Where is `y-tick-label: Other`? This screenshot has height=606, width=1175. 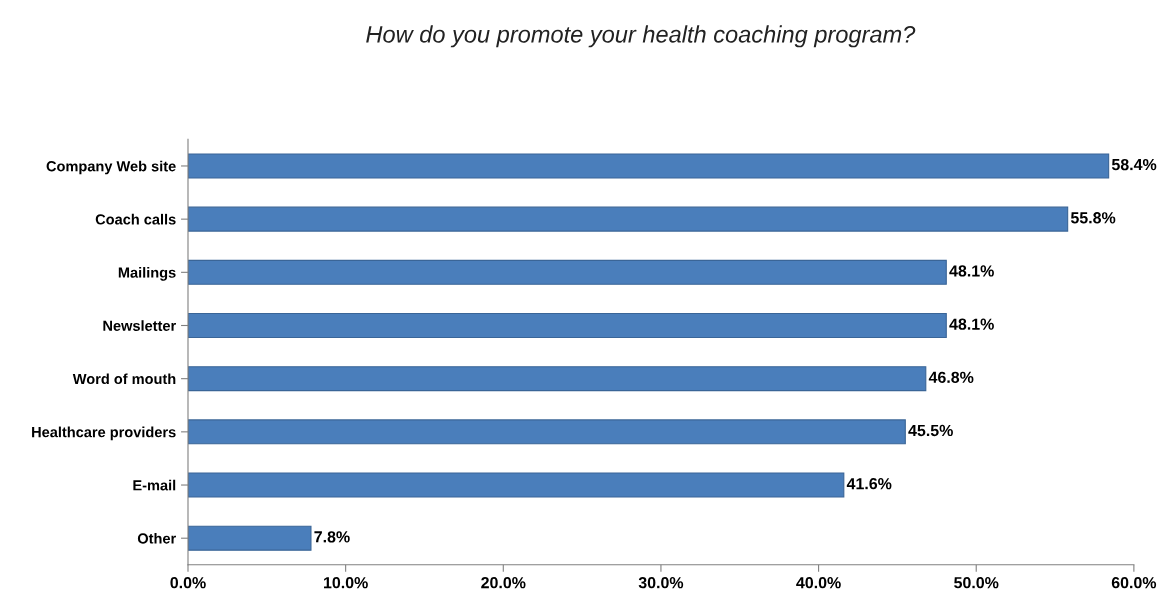 y-tick-label: Other is located at coordinates (156, 538).